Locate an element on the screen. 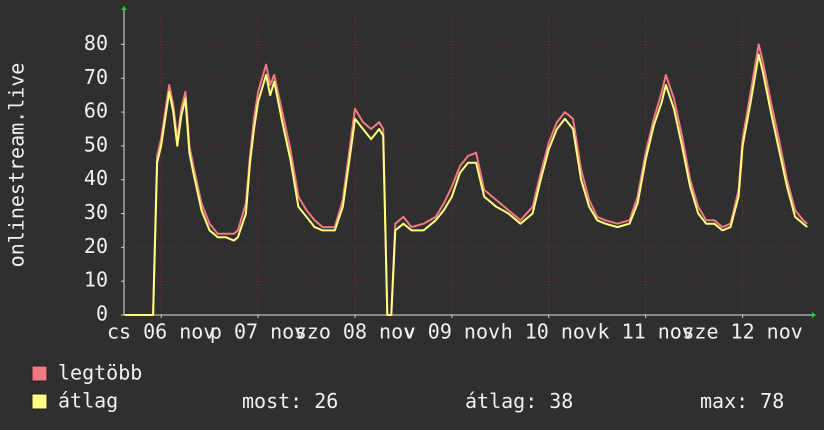 This screenshot has height=430, width=824. stat: max: 78 is located at coordinates (742, 401).